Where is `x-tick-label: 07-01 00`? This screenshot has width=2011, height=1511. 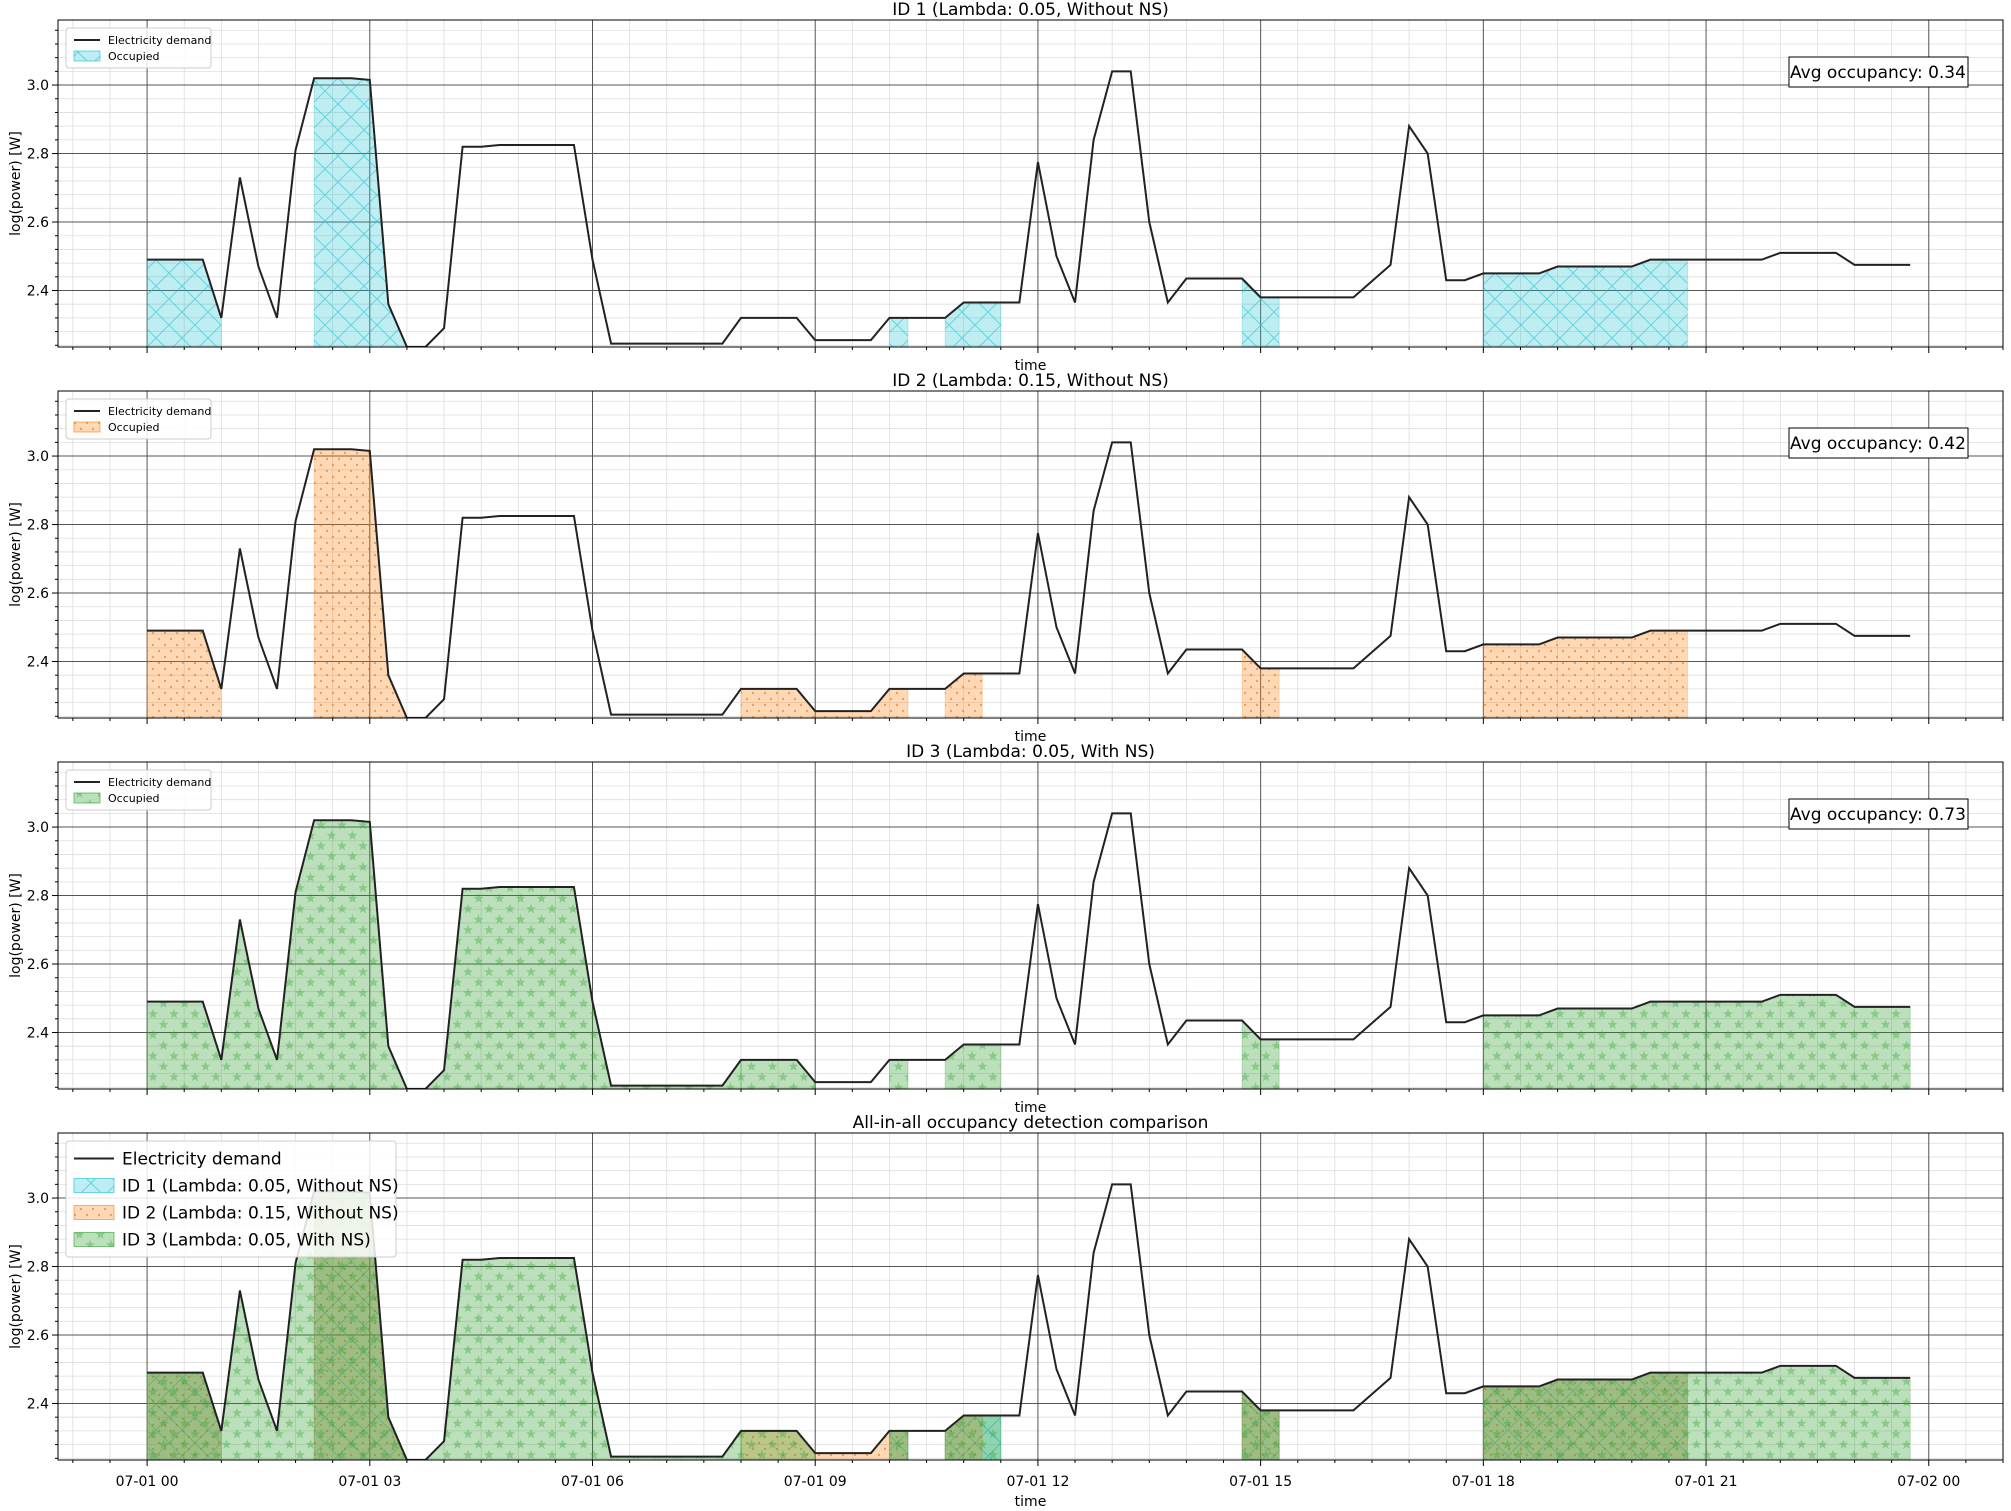 x-tick-label: 07-01 00 is located at coordinates (147, 1482).